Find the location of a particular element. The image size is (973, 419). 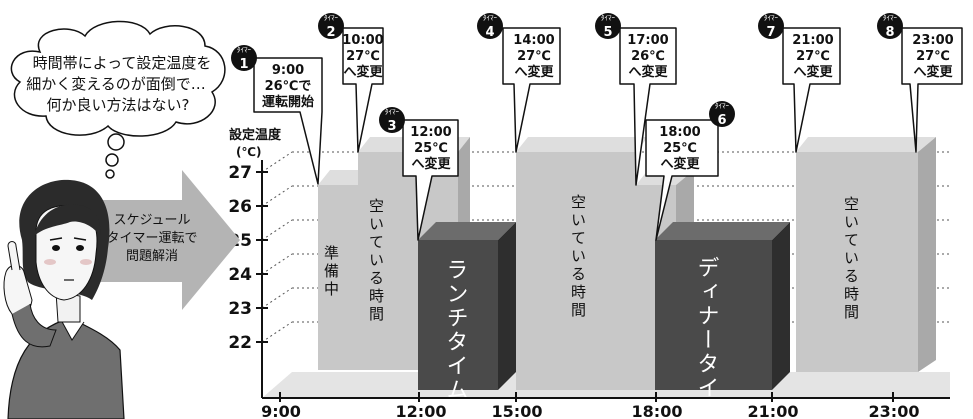

arrow-label-line-3: 問題解消 is located at coordinates (152, 256).